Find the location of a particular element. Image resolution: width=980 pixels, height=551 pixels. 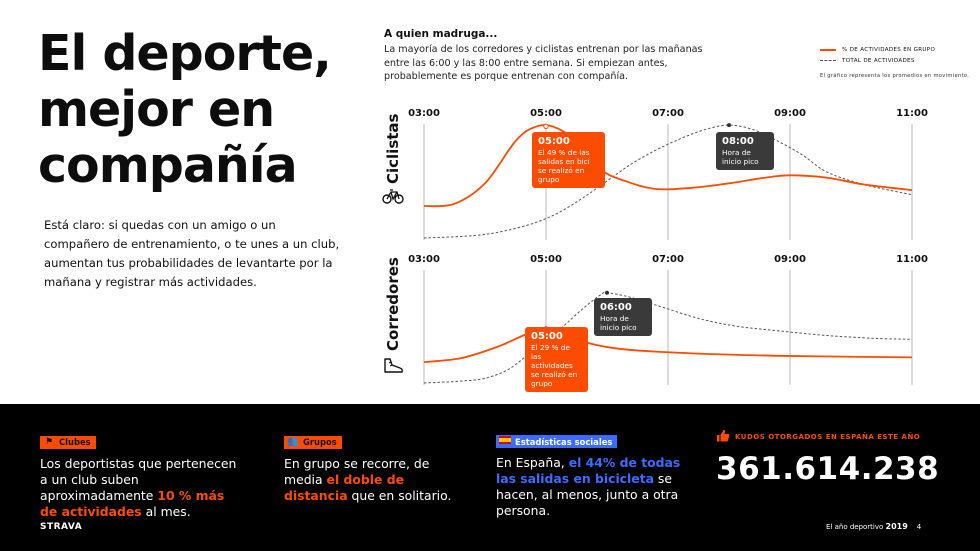

shoe-icon is located at coordinates (393, 368).